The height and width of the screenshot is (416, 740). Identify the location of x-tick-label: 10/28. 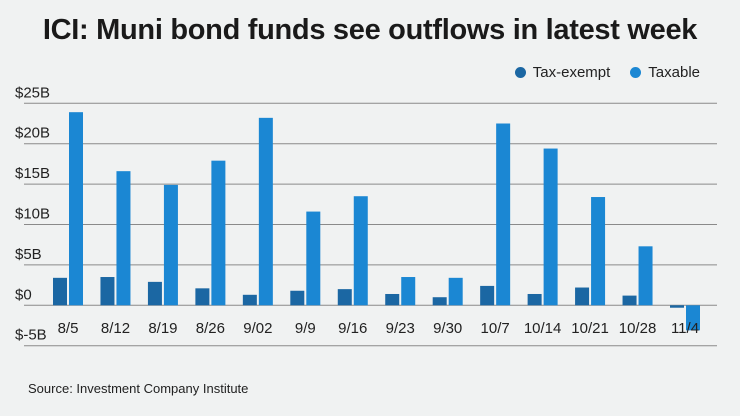
(638, 328).